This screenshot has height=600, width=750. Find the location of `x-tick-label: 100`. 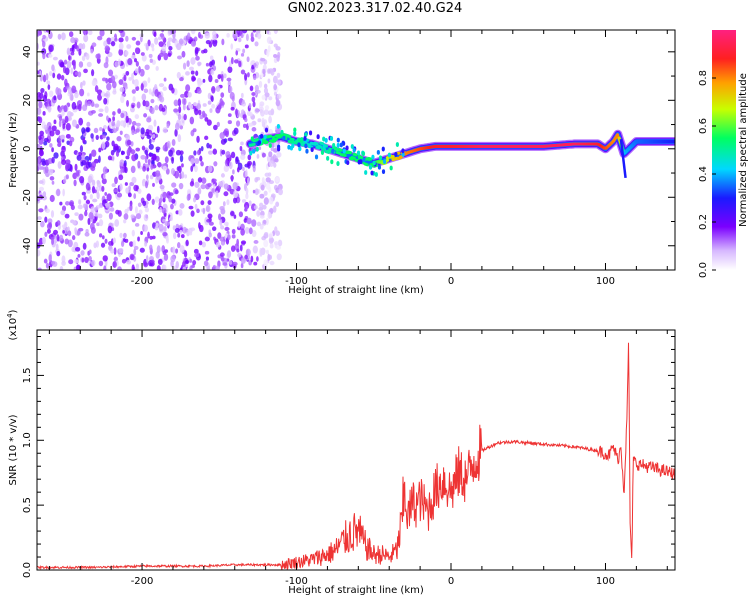

x-tick-label: 100 is located at coordinates (605, 281).